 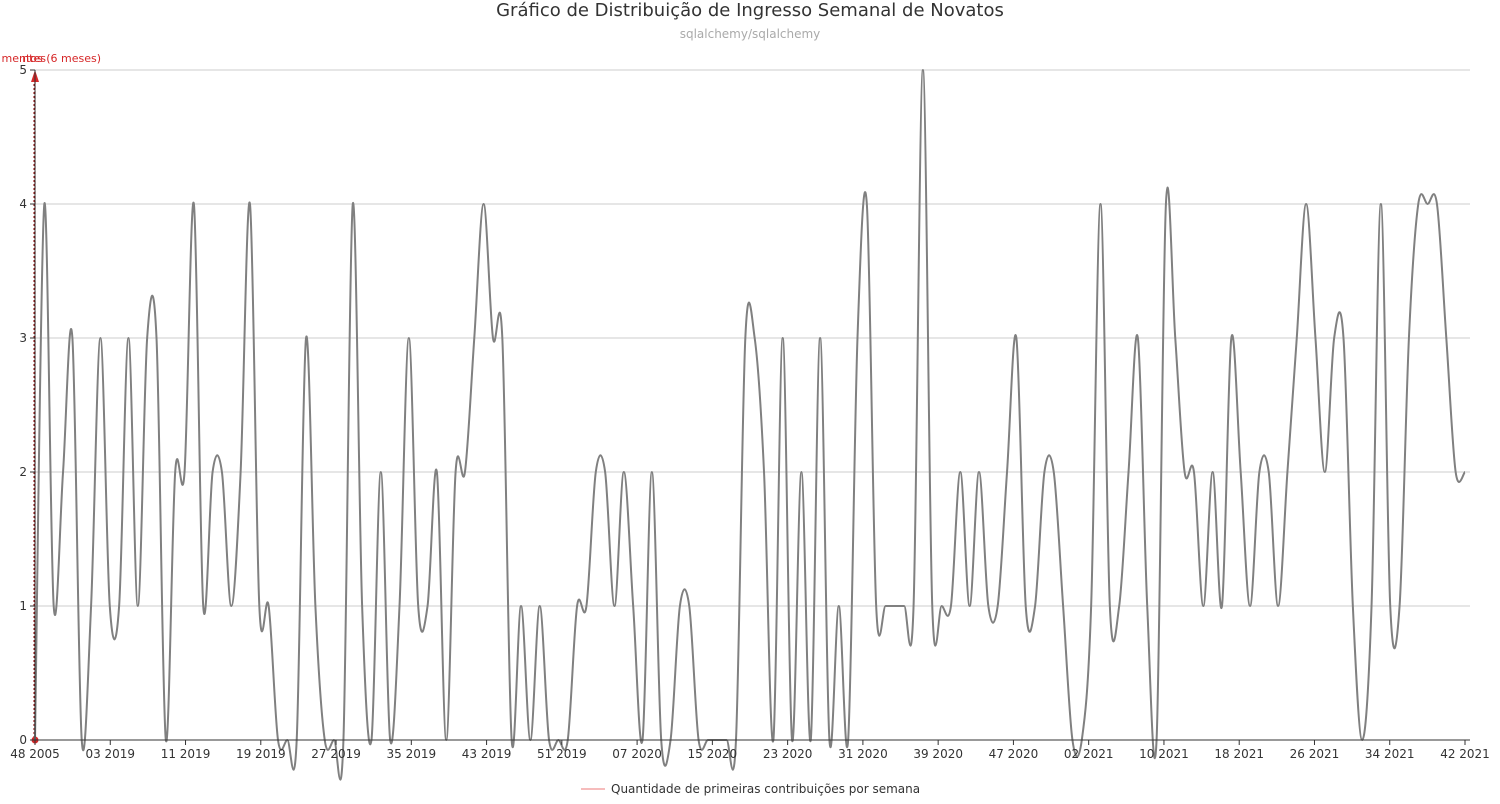 I want to click on chart-subtitle: sqlalchemy/sqlalchemy, so click(x=750, y=34).